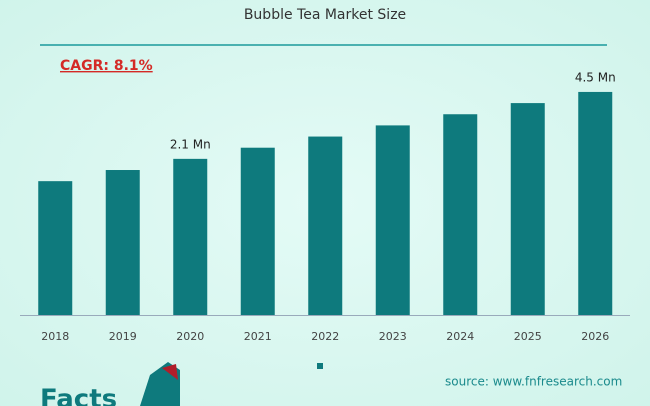 This screenshot has height=406, width=650. I want to click on cagr-annotation: CAGR: 8.1%, so click(106, 66).